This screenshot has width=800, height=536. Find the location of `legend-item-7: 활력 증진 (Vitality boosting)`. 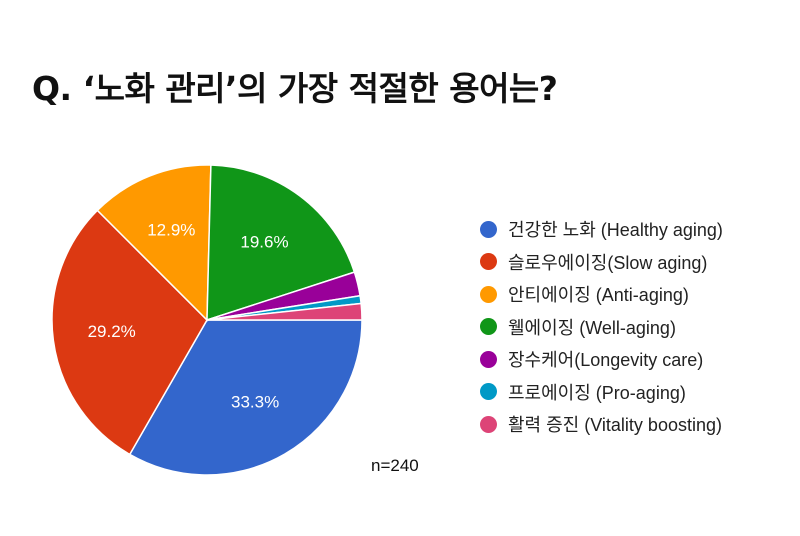

legend-item-7: 활력 증진 (Vitality boosting) is located at coordinates (601, 424).